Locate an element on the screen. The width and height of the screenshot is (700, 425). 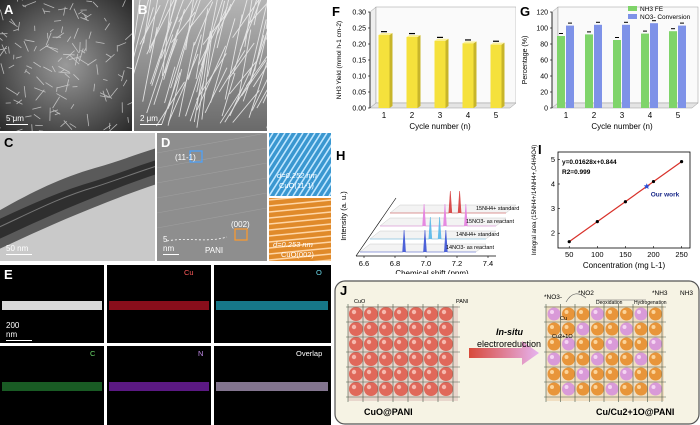
h-xtick-0: 6.6 is located at coordinates (364, 263).